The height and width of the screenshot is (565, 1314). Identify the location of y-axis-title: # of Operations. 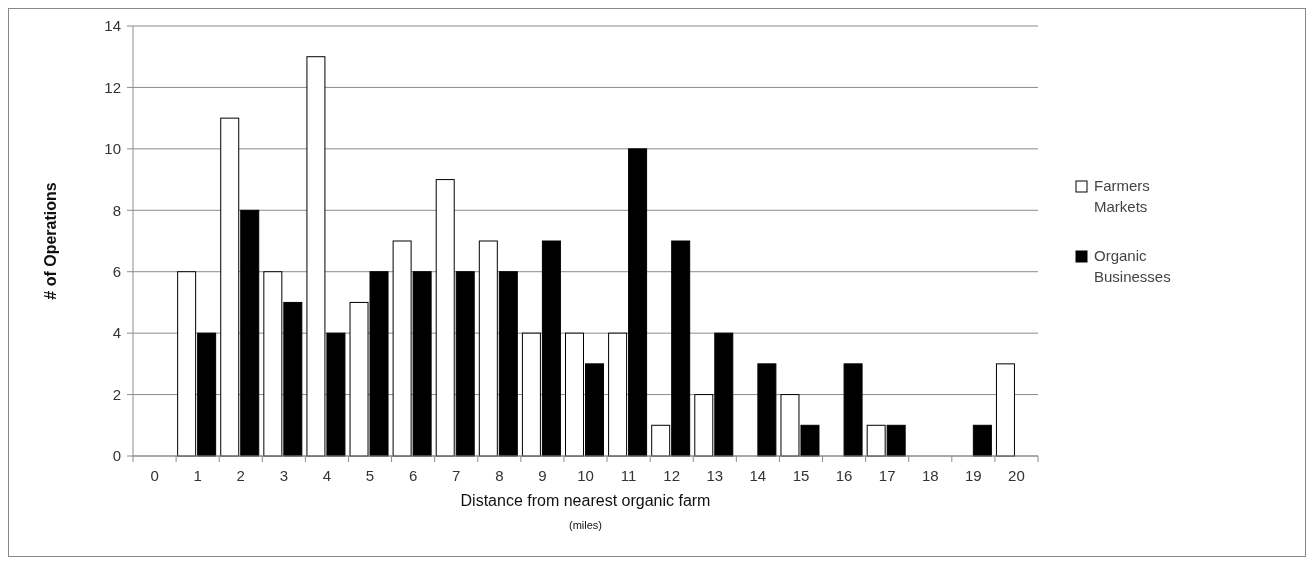
(50, 241).